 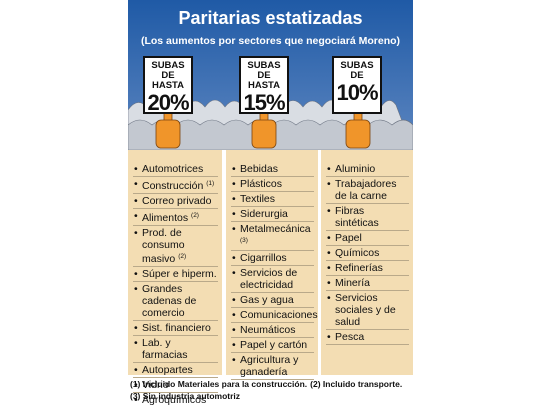 I want to click on list-item: Cigarrillos, so click(x=272, y=258).